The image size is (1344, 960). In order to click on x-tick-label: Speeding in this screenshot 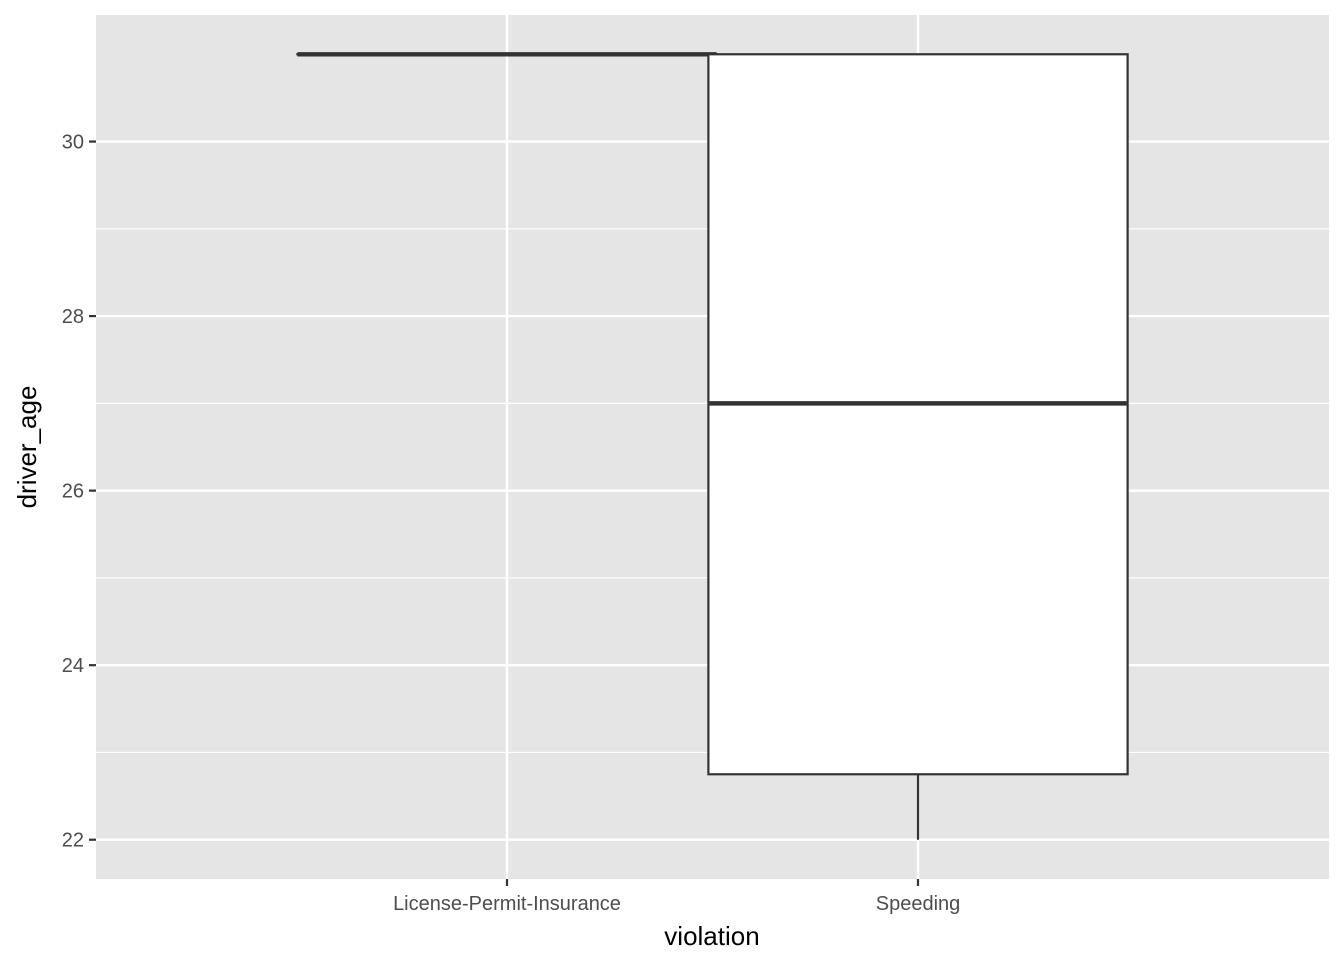, I will do `click(918, 904)`.